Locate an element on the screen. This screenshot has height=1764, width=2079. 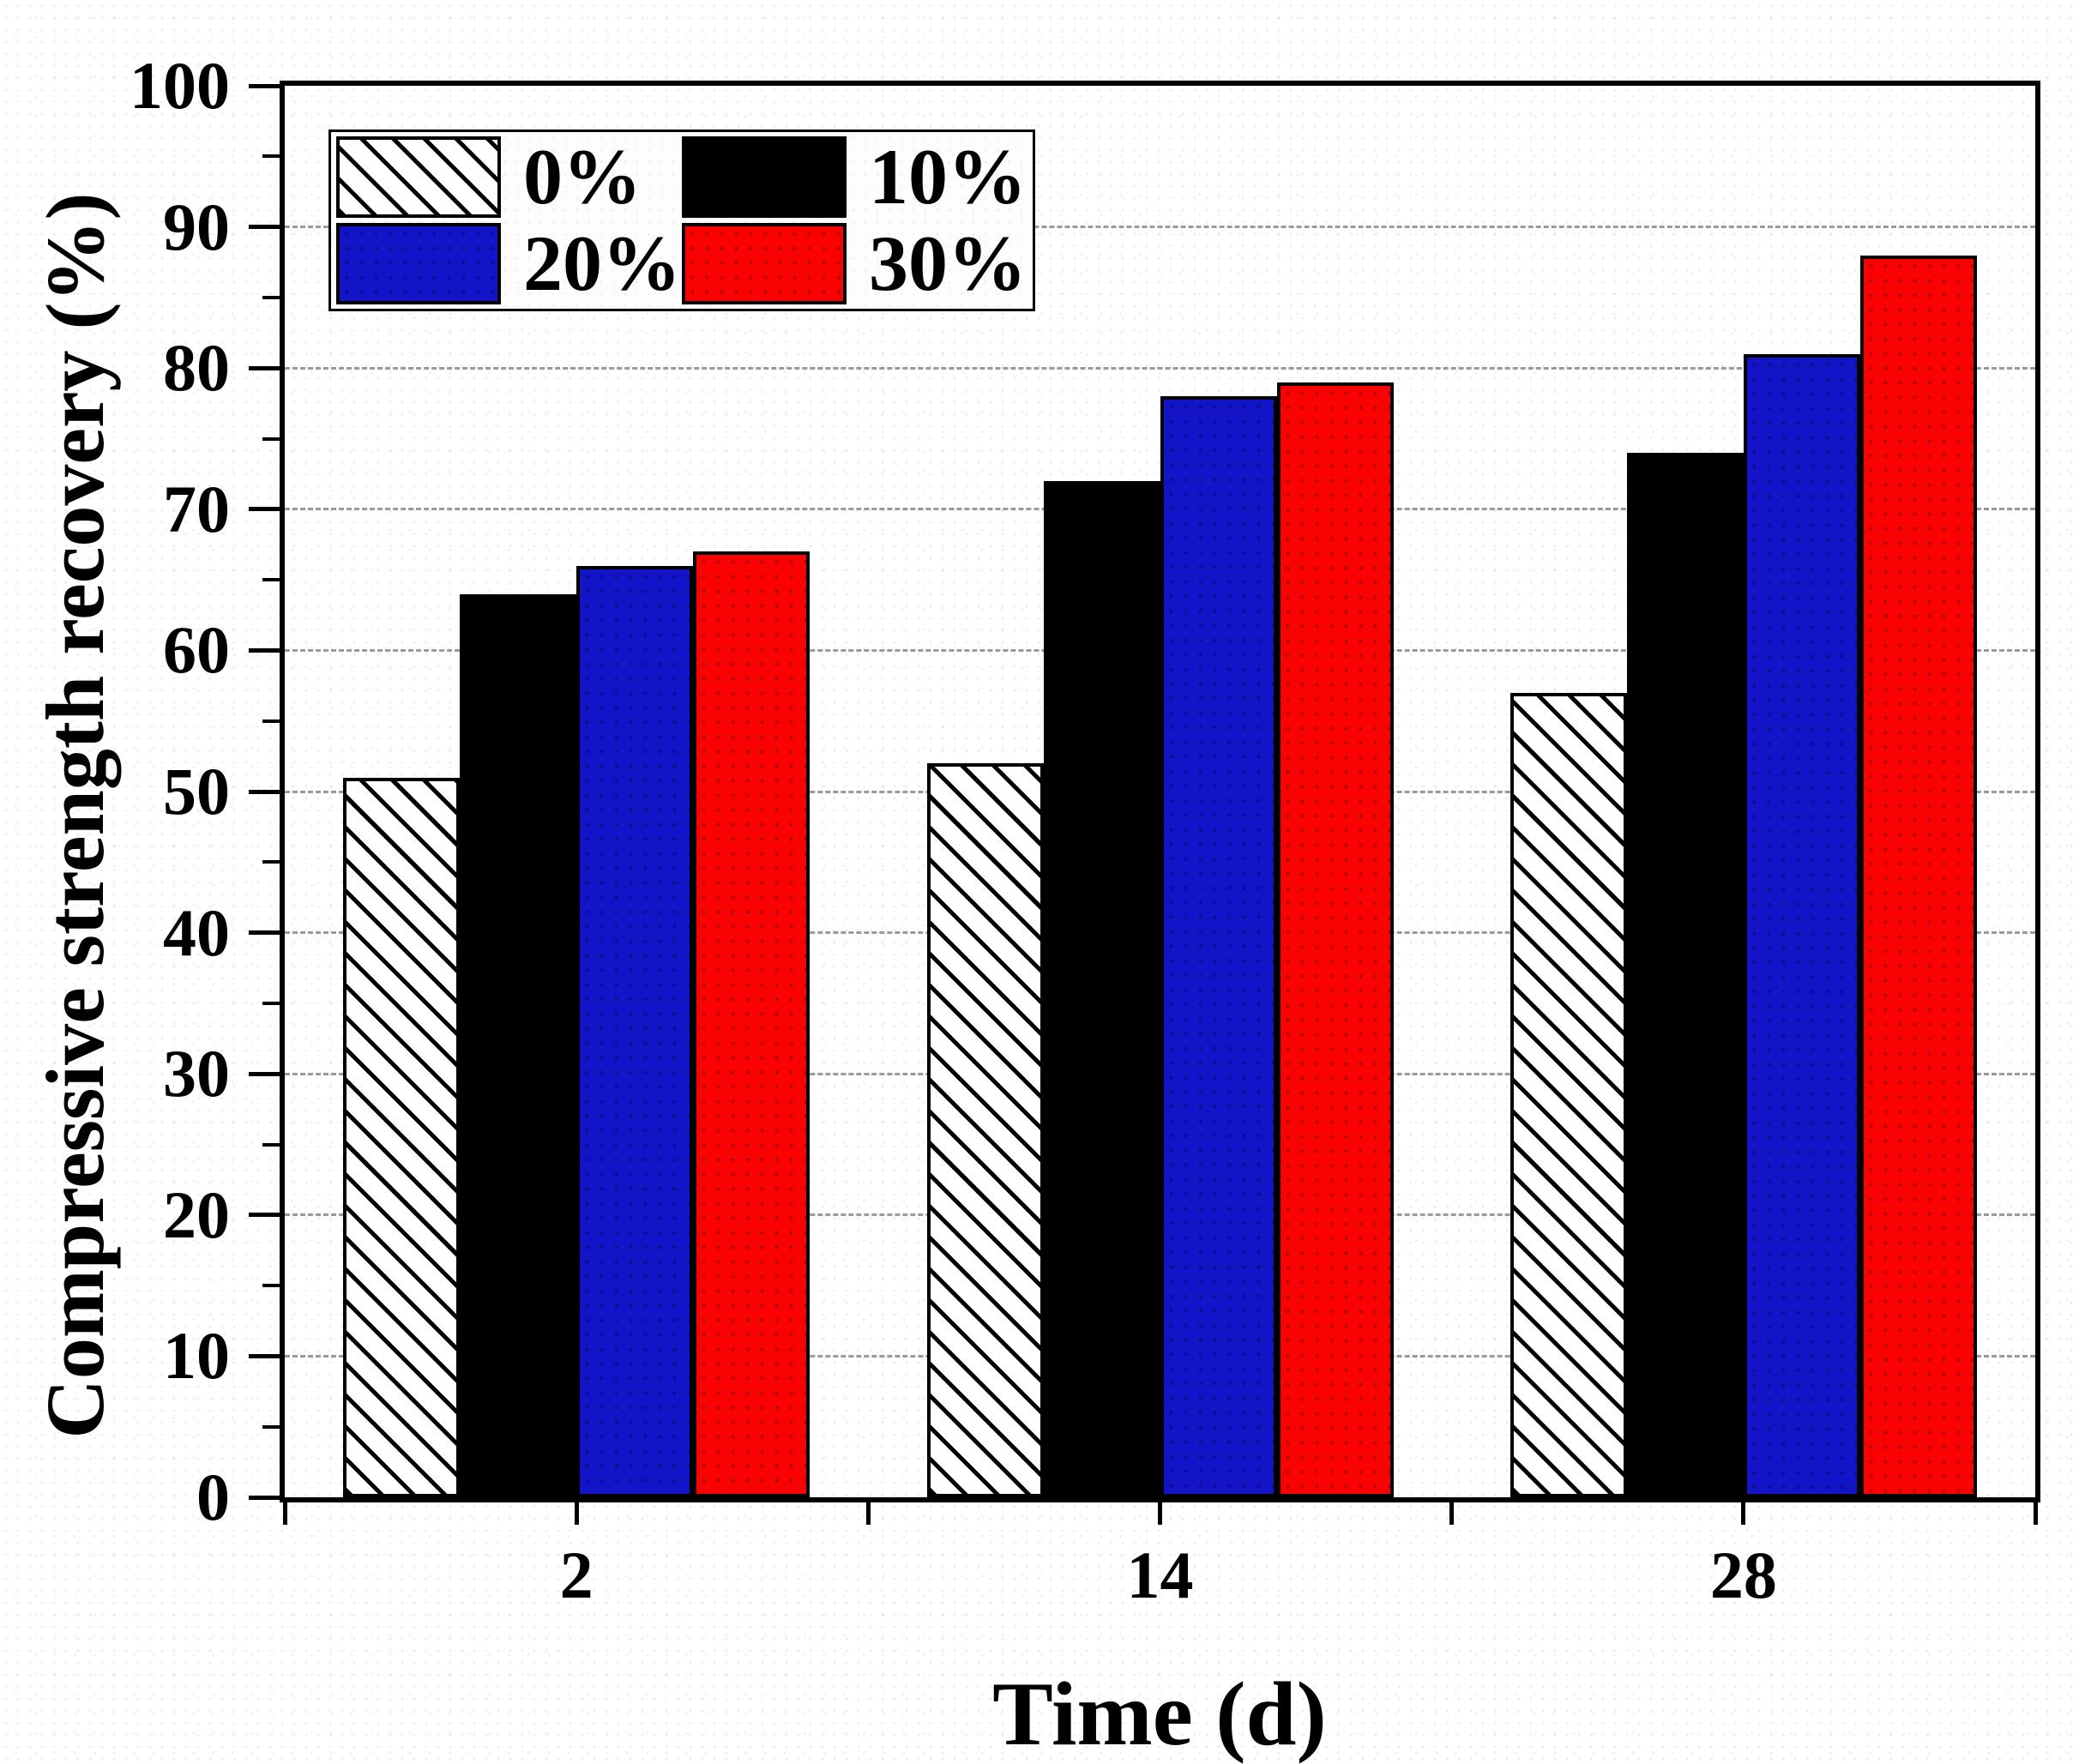
y-tick-label: 20 is located at coordinates (196, 1214).